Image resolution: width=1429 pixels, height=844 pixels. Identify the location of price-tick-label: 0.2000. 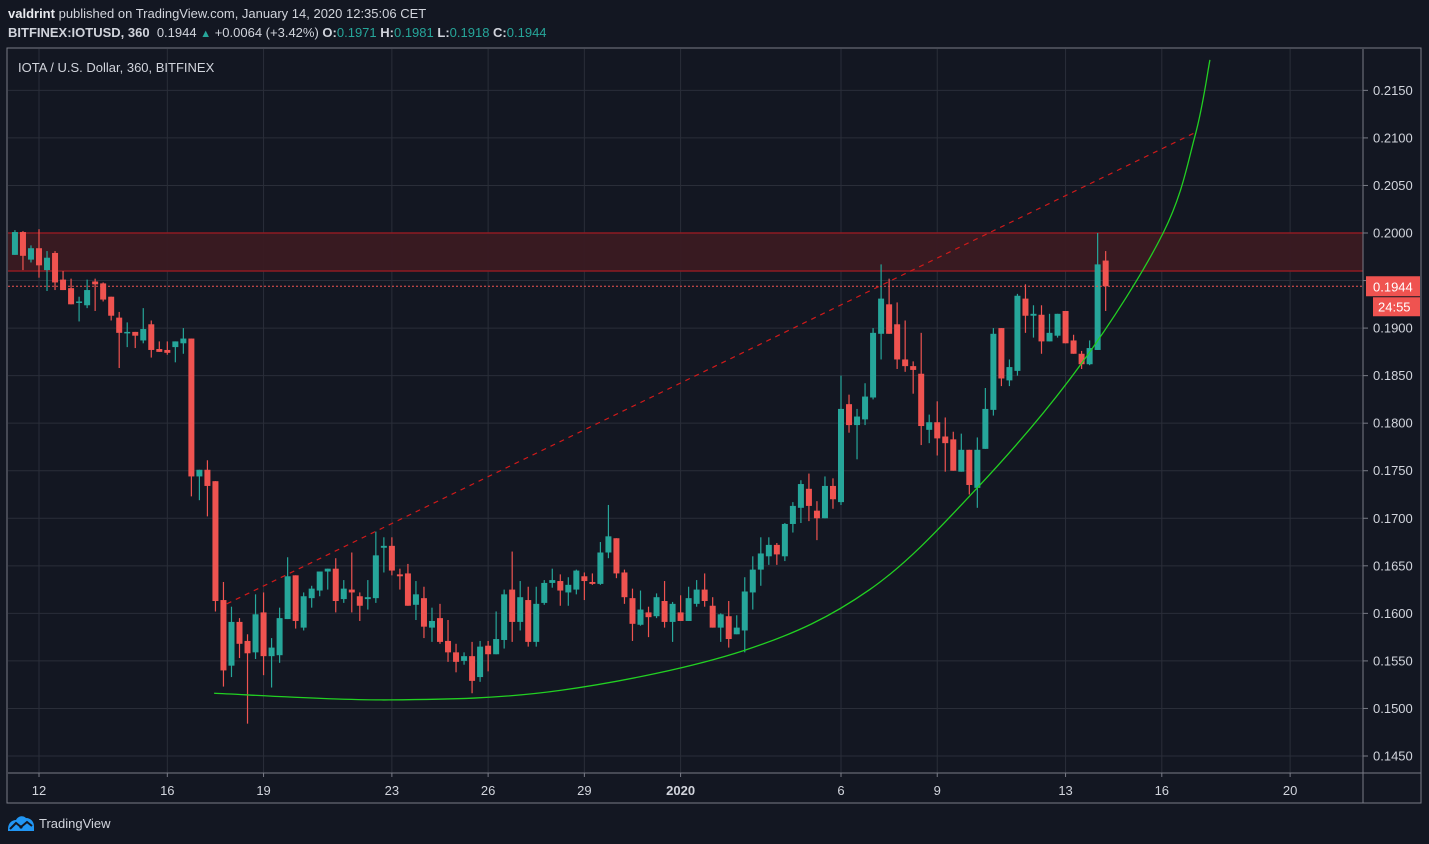
(1393, 233).